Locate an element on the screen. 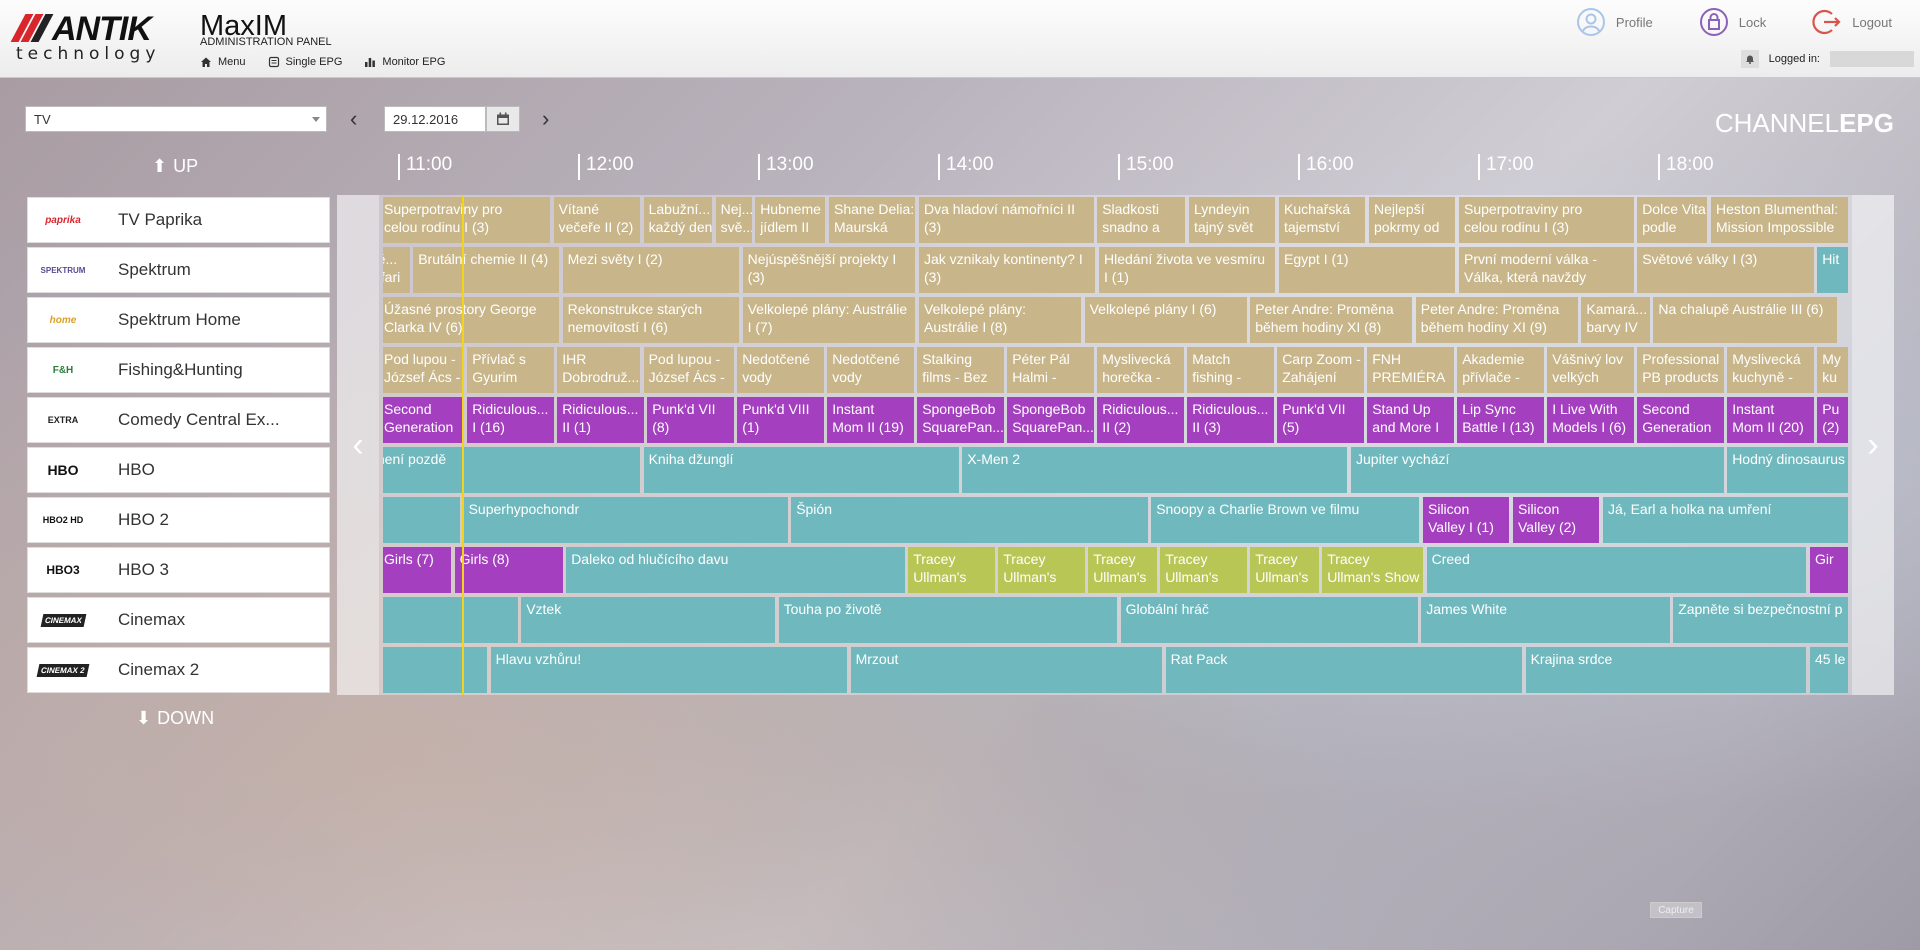  epg-programme: Mezi světy I (2) is located at coordinates (650, 270).